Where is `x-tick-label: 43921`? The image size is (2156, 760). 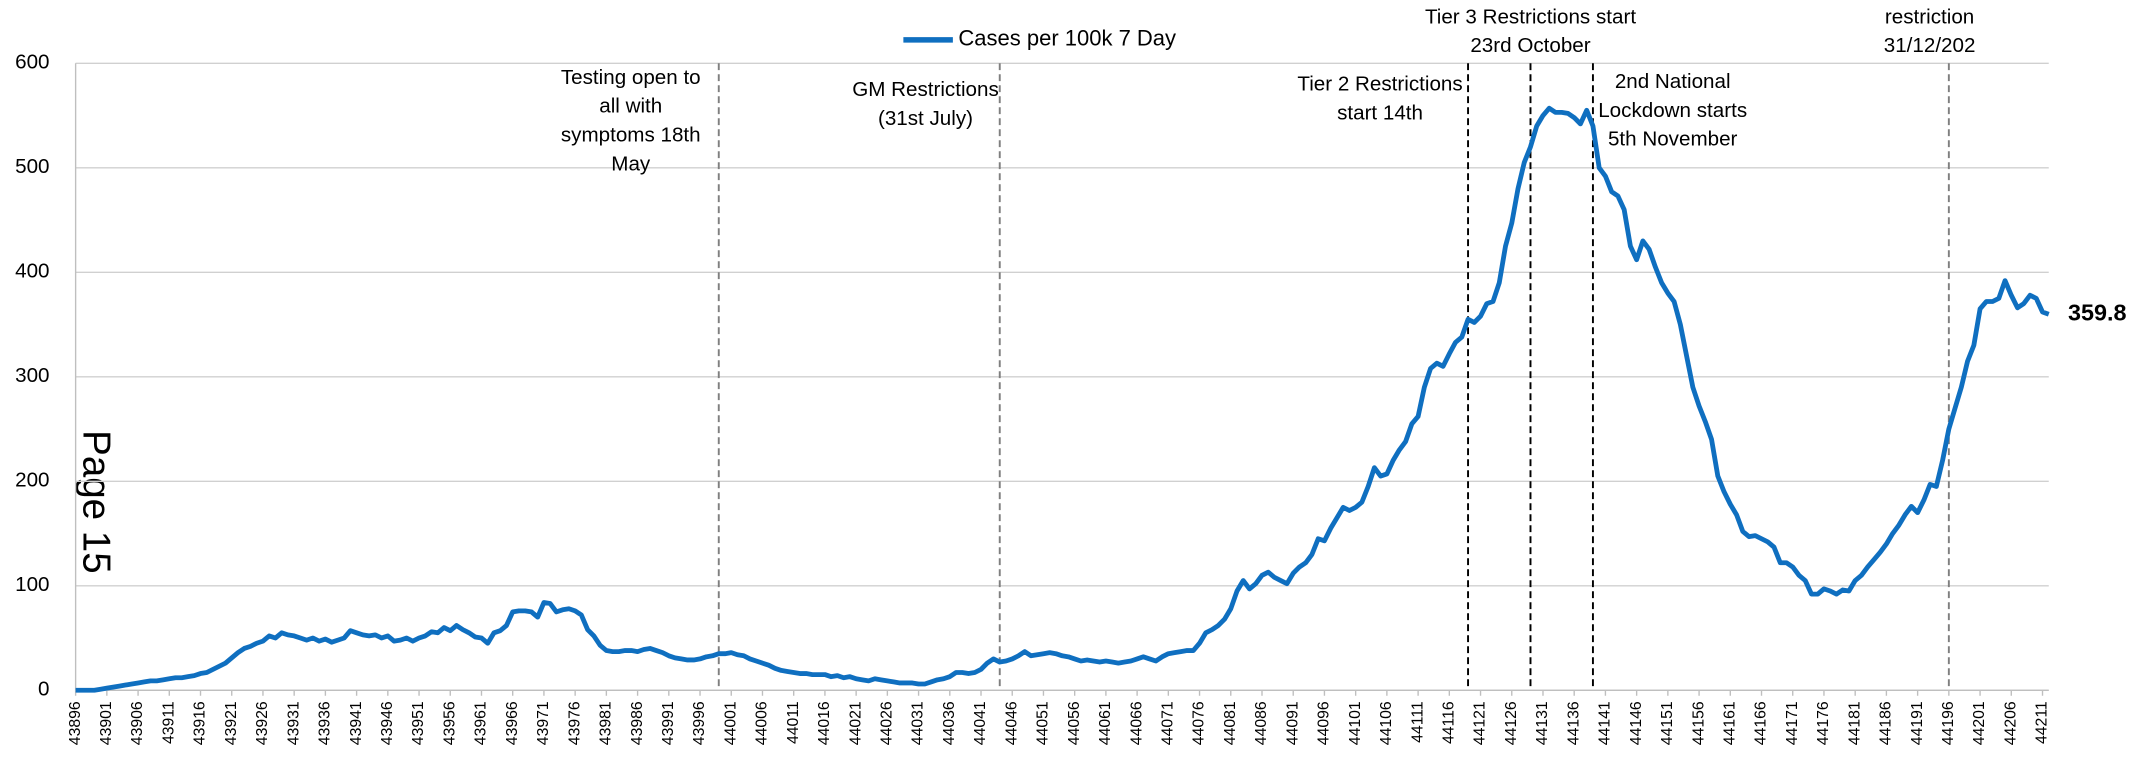 x-tick-label: 43921 is located at coordinates (231, 723).